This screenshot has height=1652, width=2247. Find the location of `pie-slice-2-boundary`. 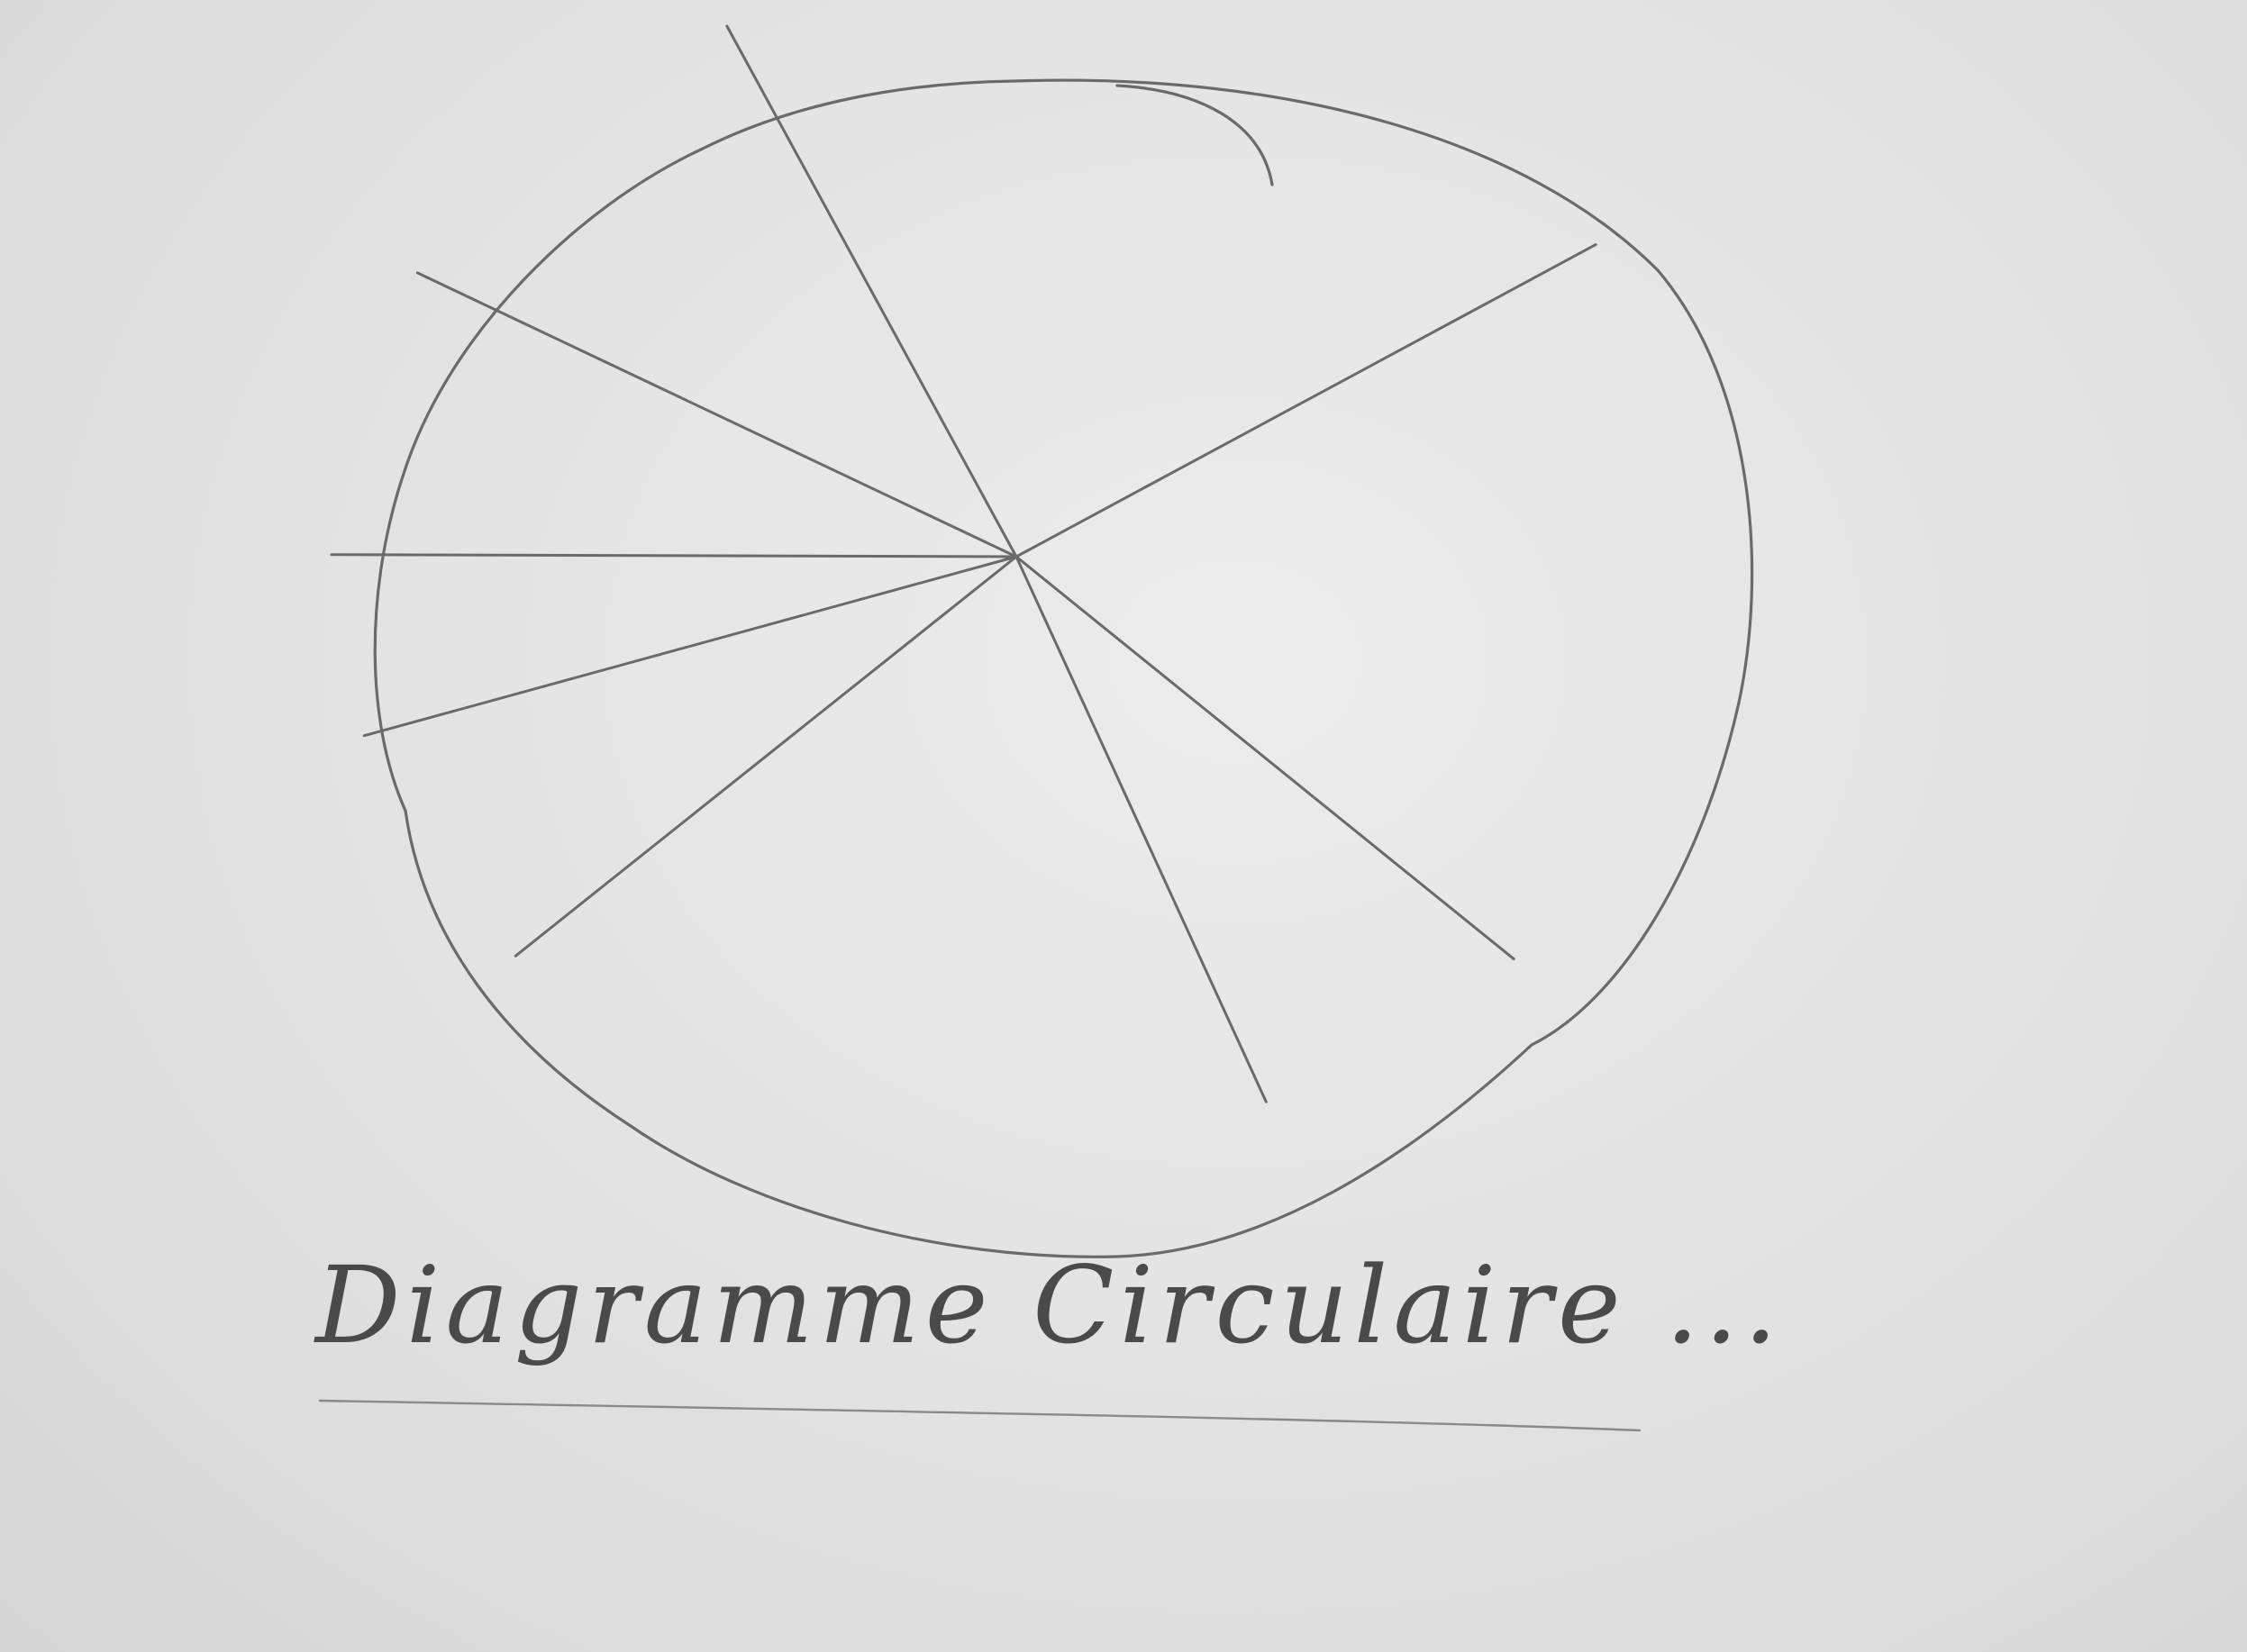

pie-slice-2-boundary is located at coordinates (1306, 400).